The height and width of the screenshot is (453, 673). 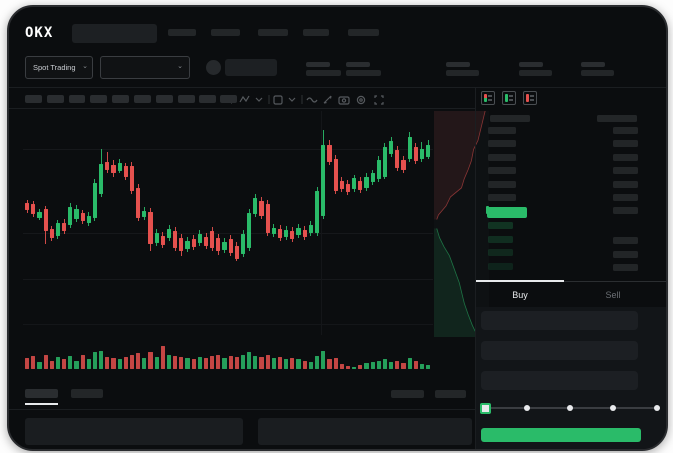 What do you see at coordinates (244, 99) in the screenshot?
I see `line-chart-icon` at bounding box center [244, 99].